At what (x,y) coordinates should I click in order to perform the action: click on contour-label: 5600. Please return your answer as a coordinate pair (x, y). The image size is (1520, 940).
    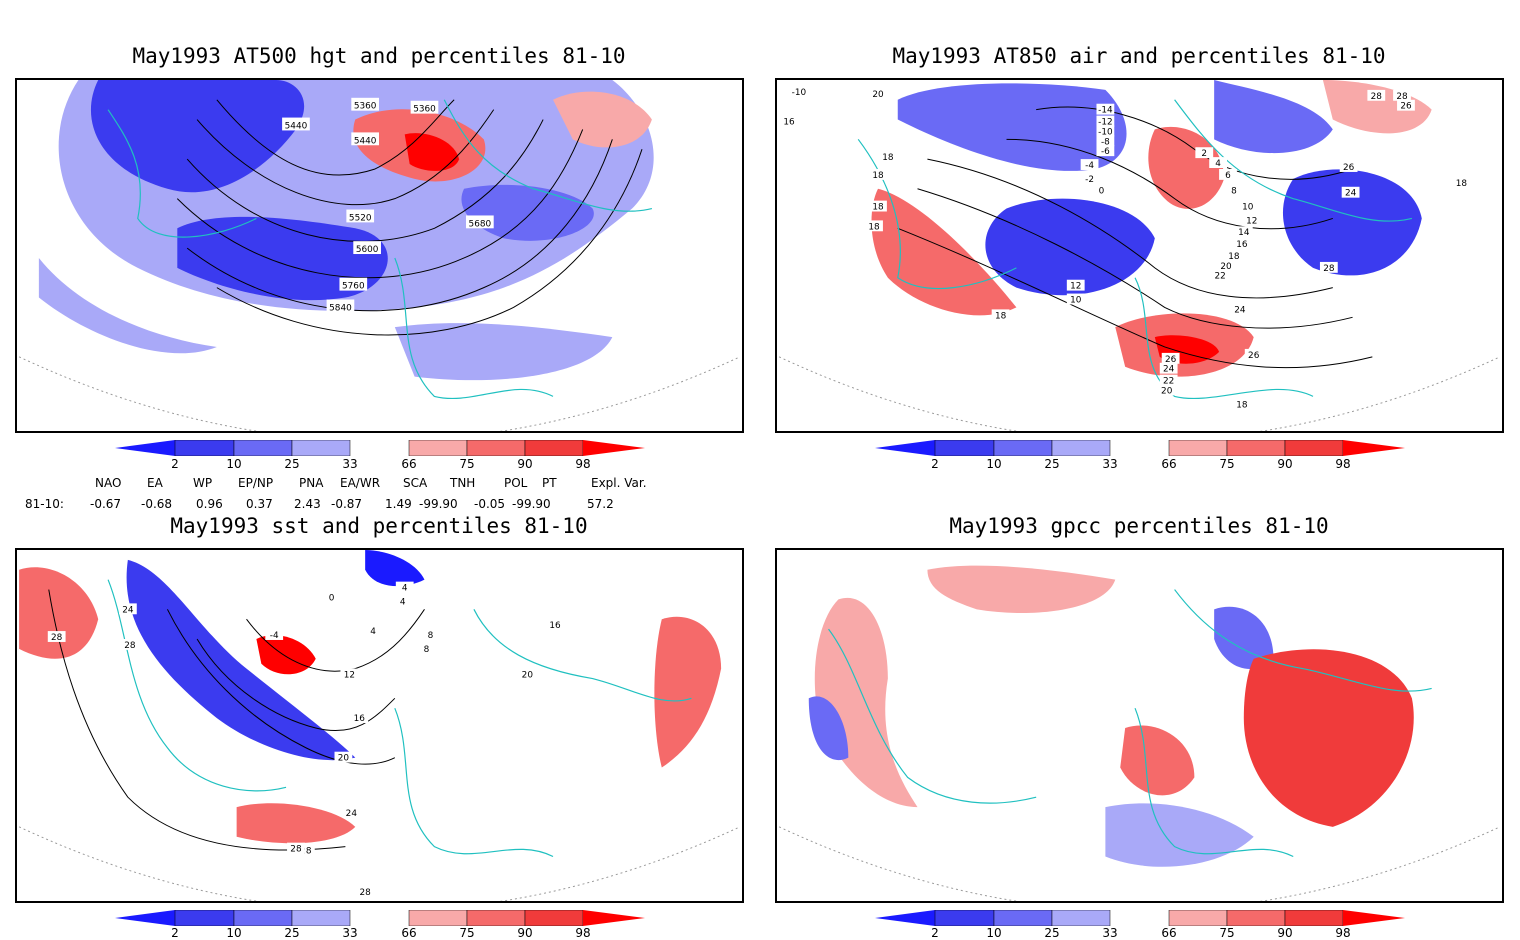
    Looking at the image, I should click on (367, 250).